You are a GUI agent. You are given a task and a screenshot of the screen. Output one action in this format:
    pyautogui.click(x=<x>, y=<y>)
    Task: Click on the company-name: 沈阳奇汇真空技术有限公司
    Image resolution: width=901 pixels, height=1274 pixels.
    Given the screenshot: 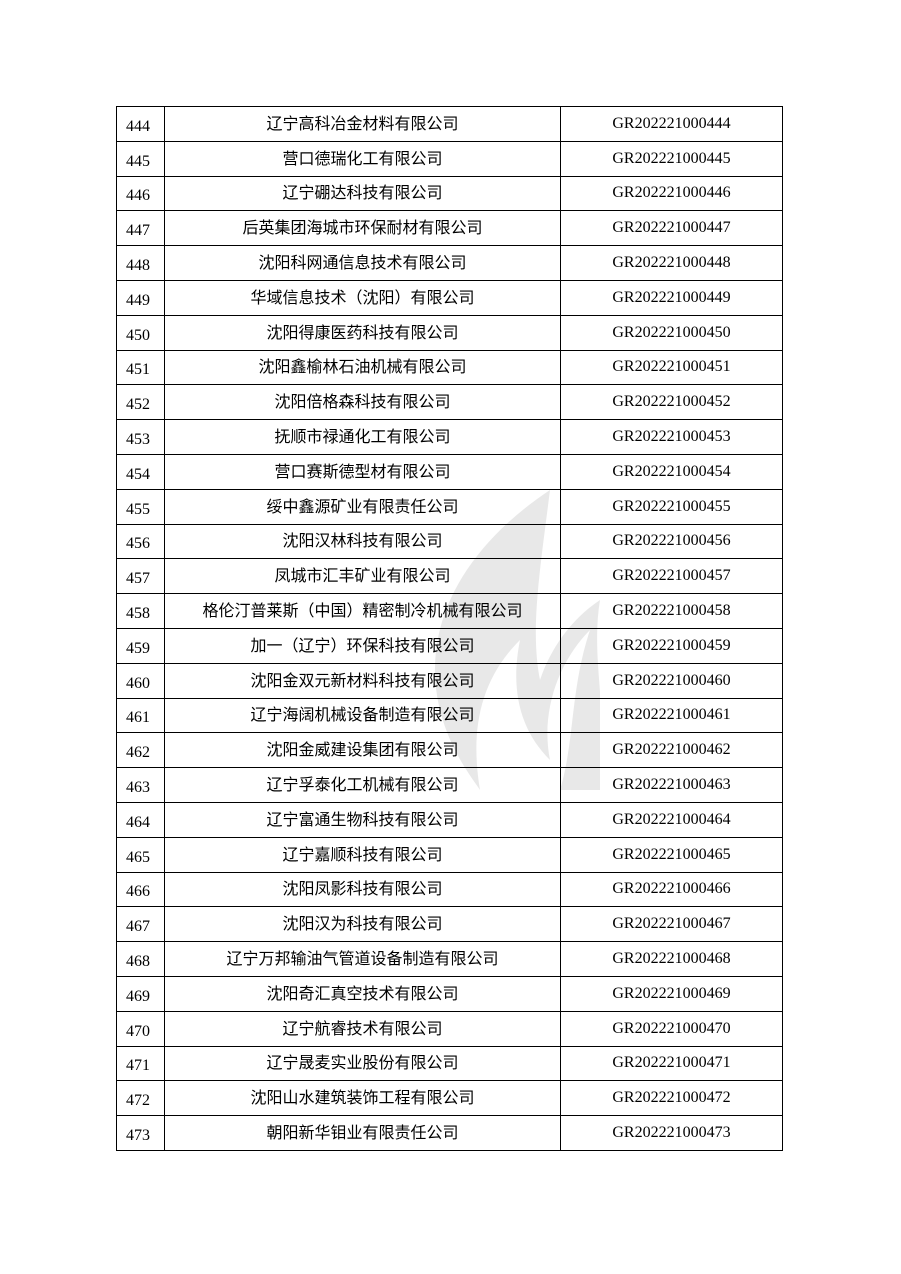 What is the action you would take?
    pyautogui.click(x=362, y=993)
    